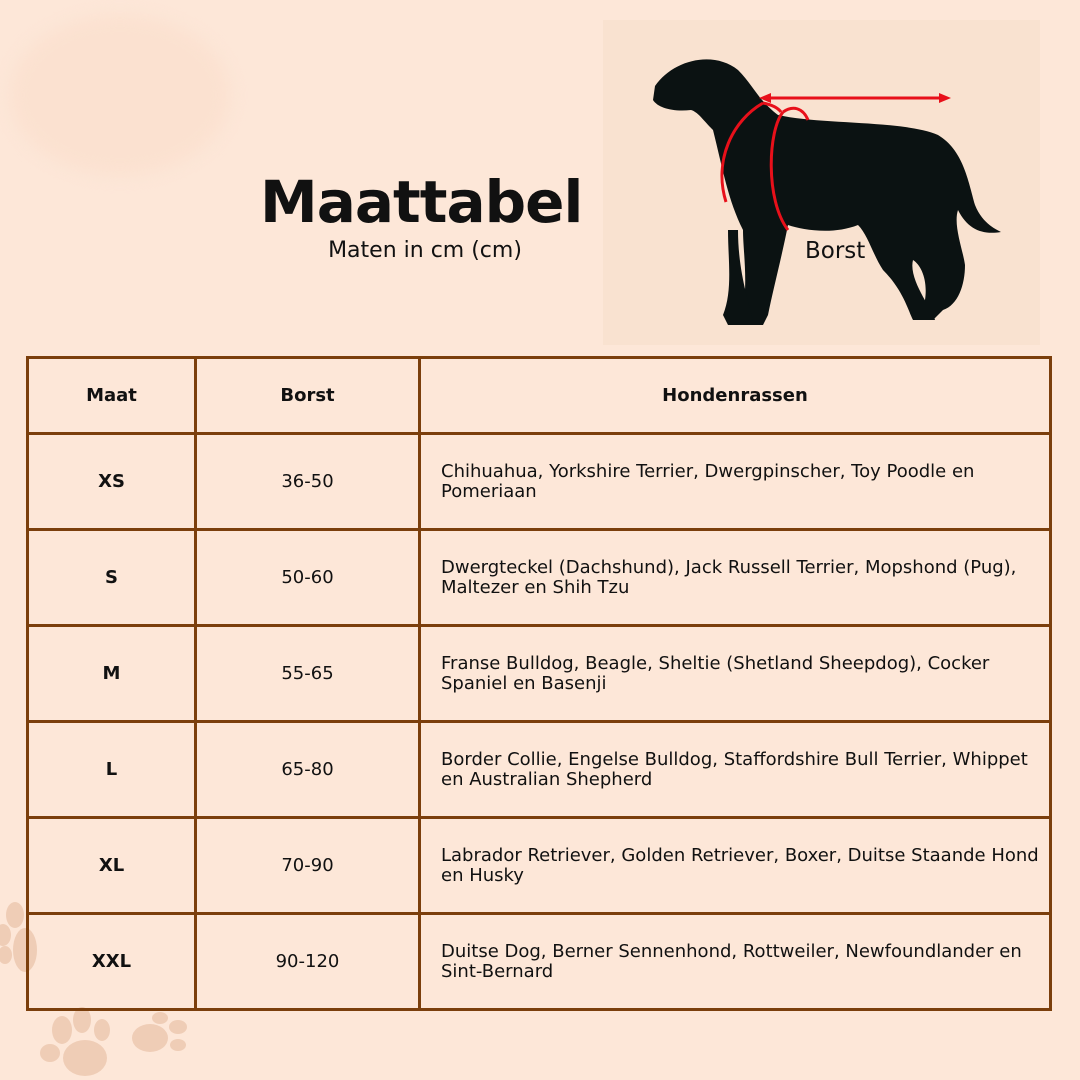  Describe the element at coordinates (307, 865) in the screenshot. I see `chest-cell: 70-90` at that location.